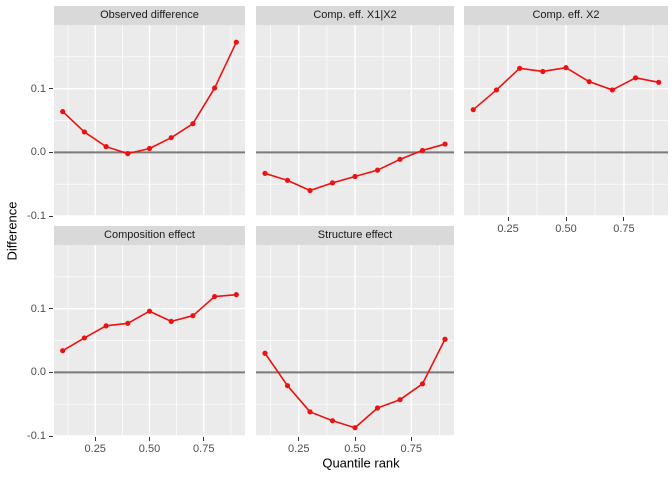 This screenshot has height=480, width=672. What do you see at coordinates (566, 15) in the screenshot?
I see `facet-strip-comp-eff-x2: Comp. eff. X2` at bounding box center [566, 15].